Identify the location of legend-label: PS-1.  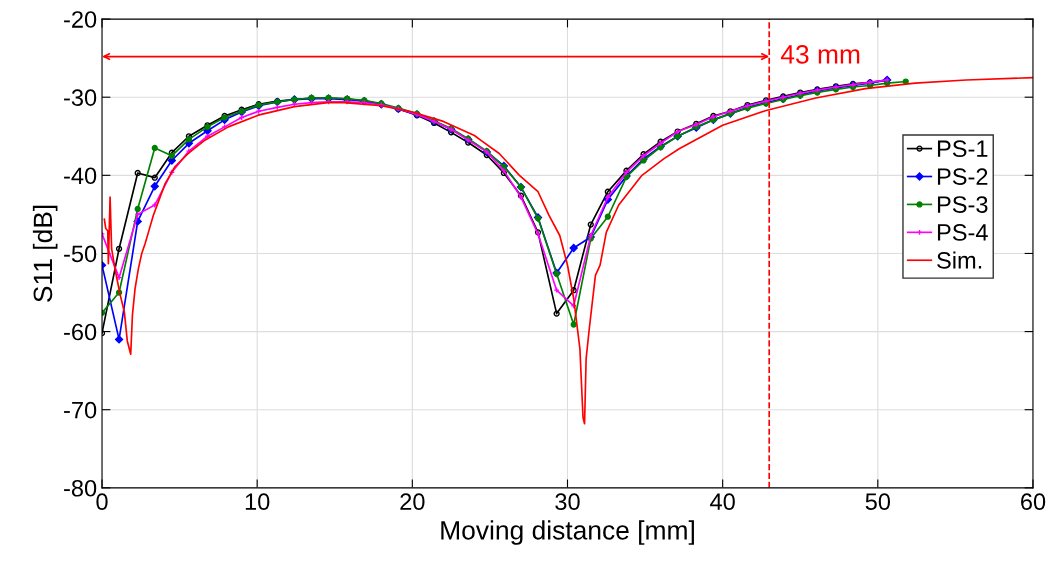
(962, 149).